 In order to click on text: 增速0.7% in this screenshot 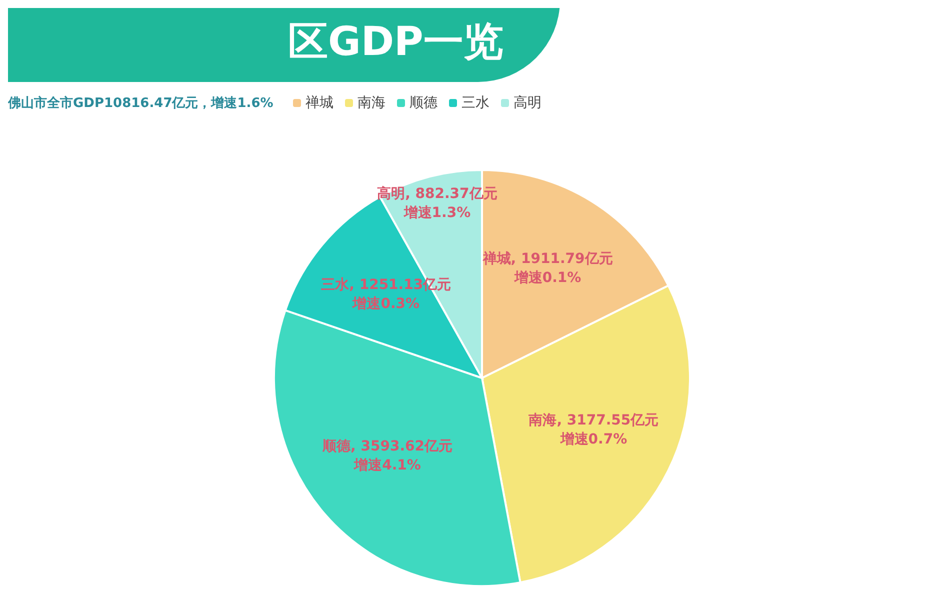, I will do `click(593, 440)`.